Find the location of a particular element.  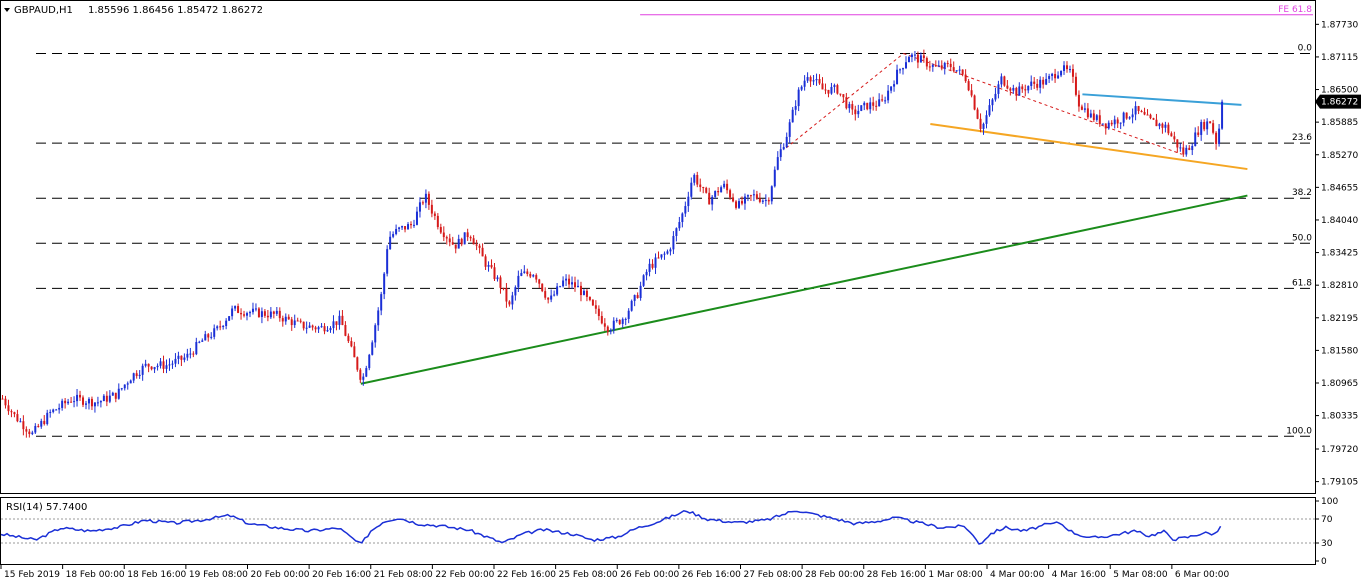

price-tick-label: 1.87115 is located at coordinates (1339, 58).